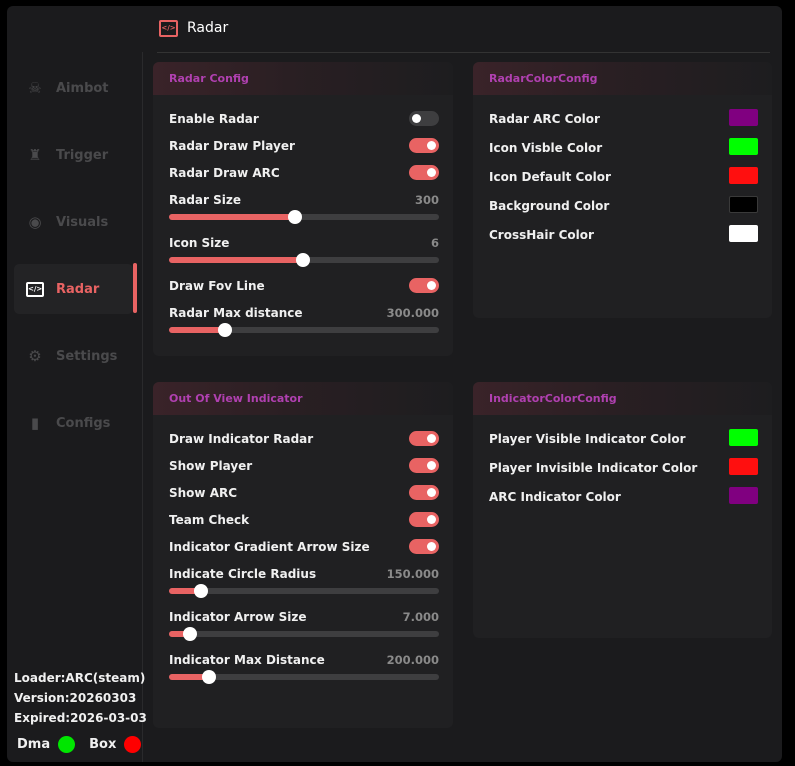 Image resolution: width=795 pixels, height=766 pixels. Describe the element at coordinates (304, 251) in the screenshot. I see `setting-row: Icon Size 6` at that location.